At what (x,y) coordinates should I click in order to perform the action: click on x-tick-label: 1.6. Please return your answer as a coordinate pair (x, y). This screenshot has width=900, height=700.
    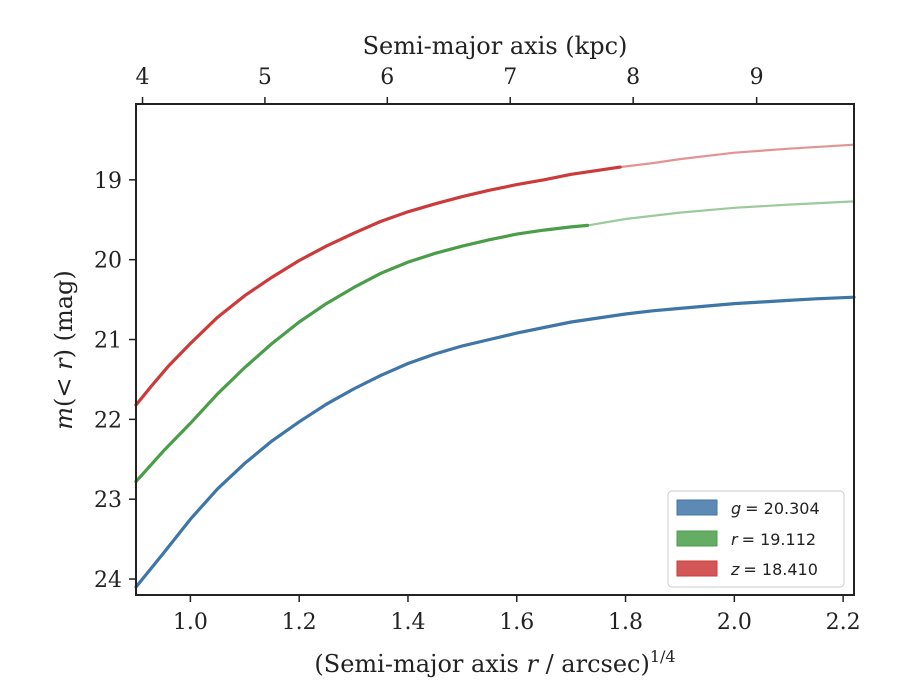
    Looking at the image, I should click on (516, 622).